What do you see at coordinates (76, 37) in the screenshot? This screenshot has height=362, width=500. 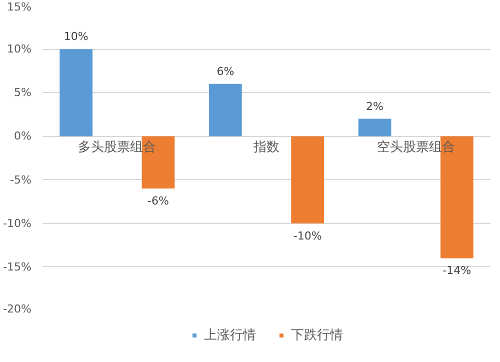 I see `data-label: 10%` at bounding box center [76, 37].